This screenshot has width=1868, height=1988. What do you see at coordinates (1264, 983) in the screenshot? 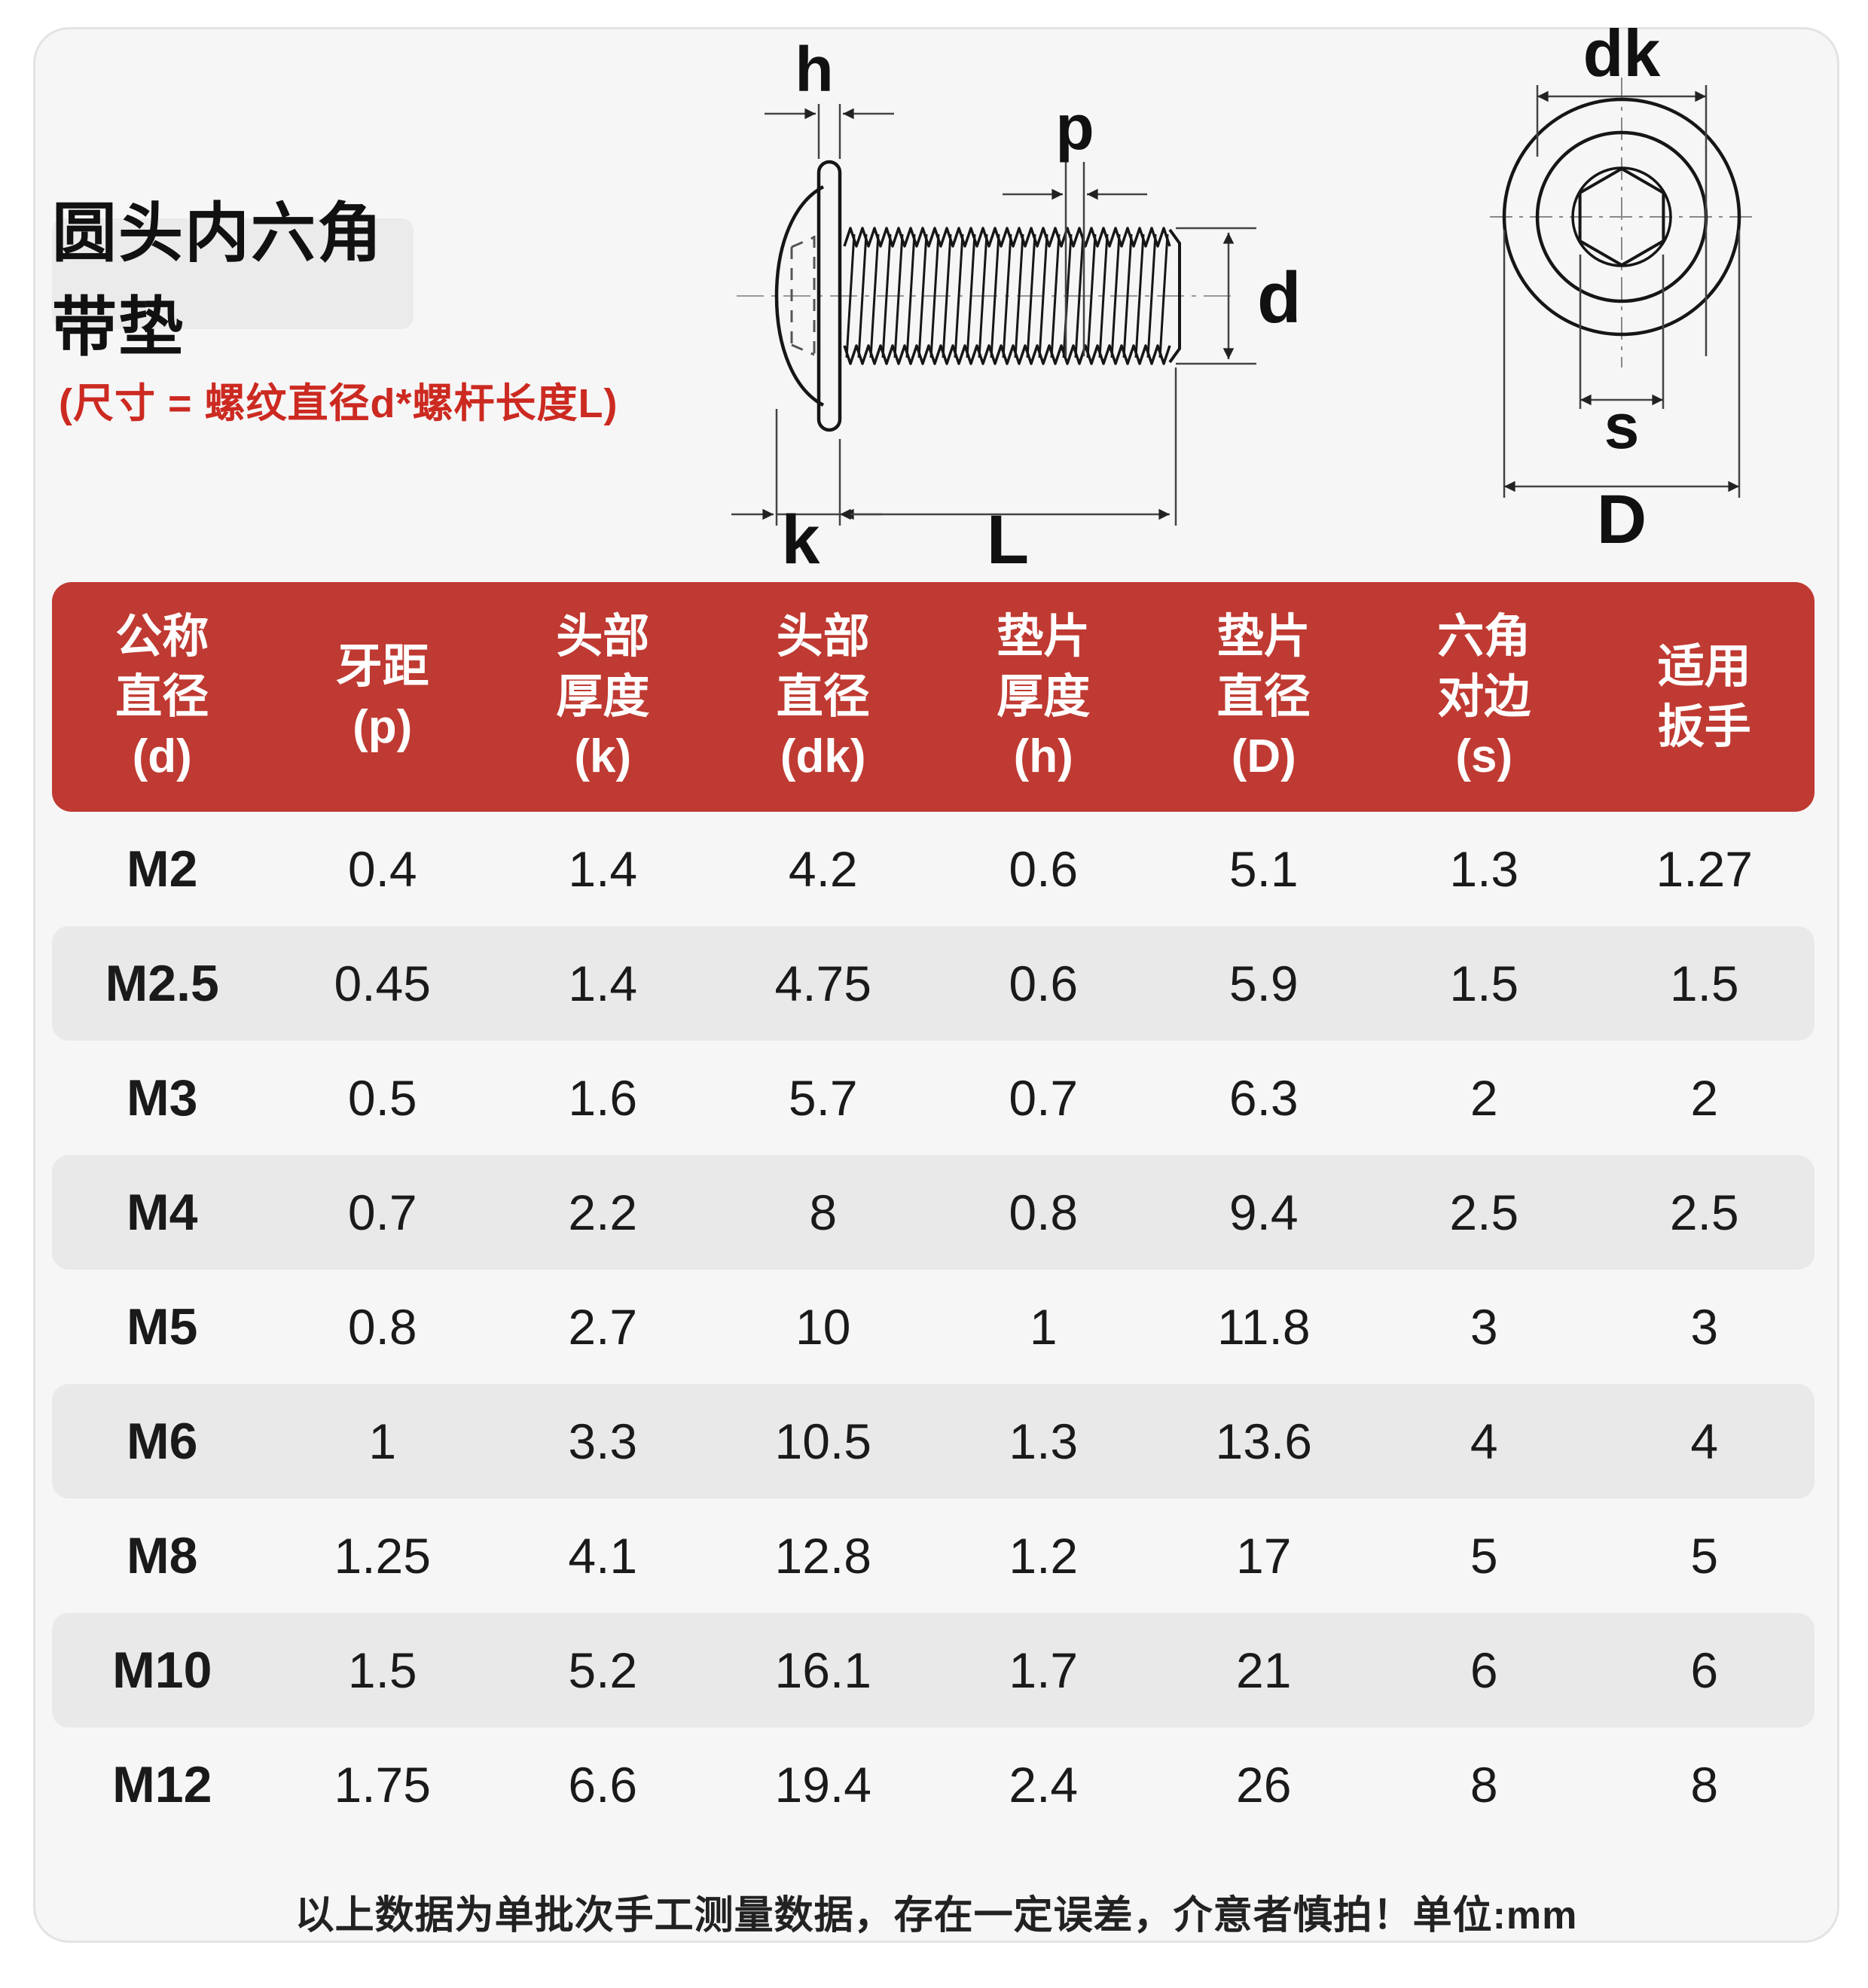
I see `spec-cell: 5.9` at bounding box center [1264, 983].